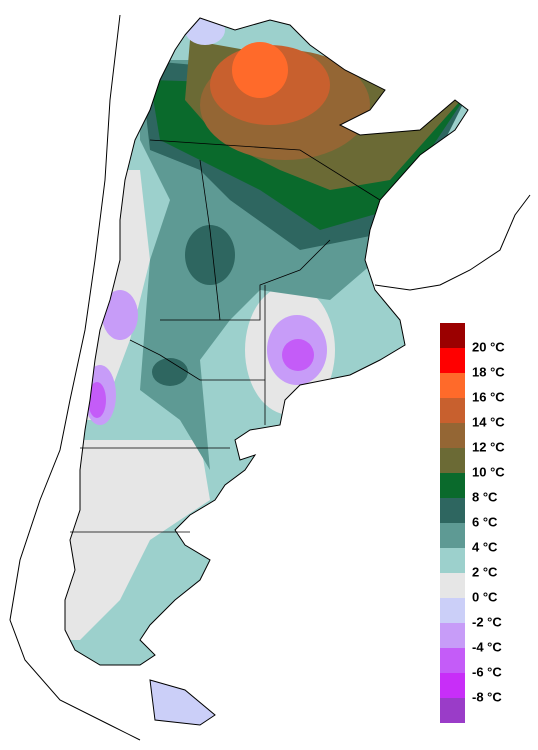  Describe the element at coordinates (487, 646) in the screenshot. I see `legend-label: -4 °C` at that location.